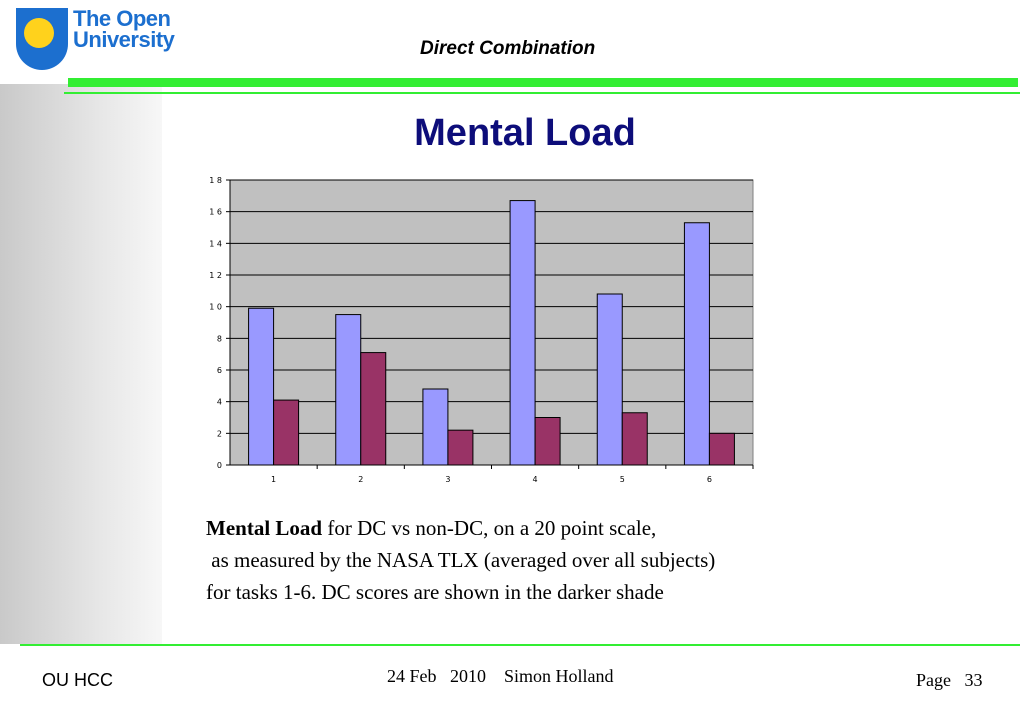  I want to click on y-tick-label: 6, so click(219, 370).